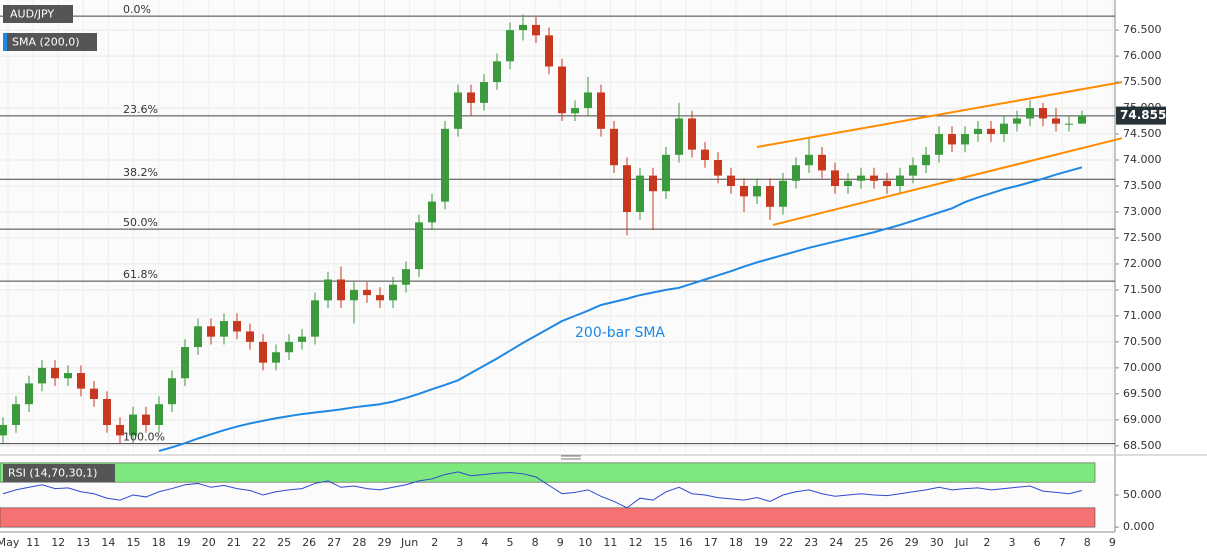 The width and height of the screenshot is (1207, 559). I want to click on x-tick-label: 6, so click(1037, 542).